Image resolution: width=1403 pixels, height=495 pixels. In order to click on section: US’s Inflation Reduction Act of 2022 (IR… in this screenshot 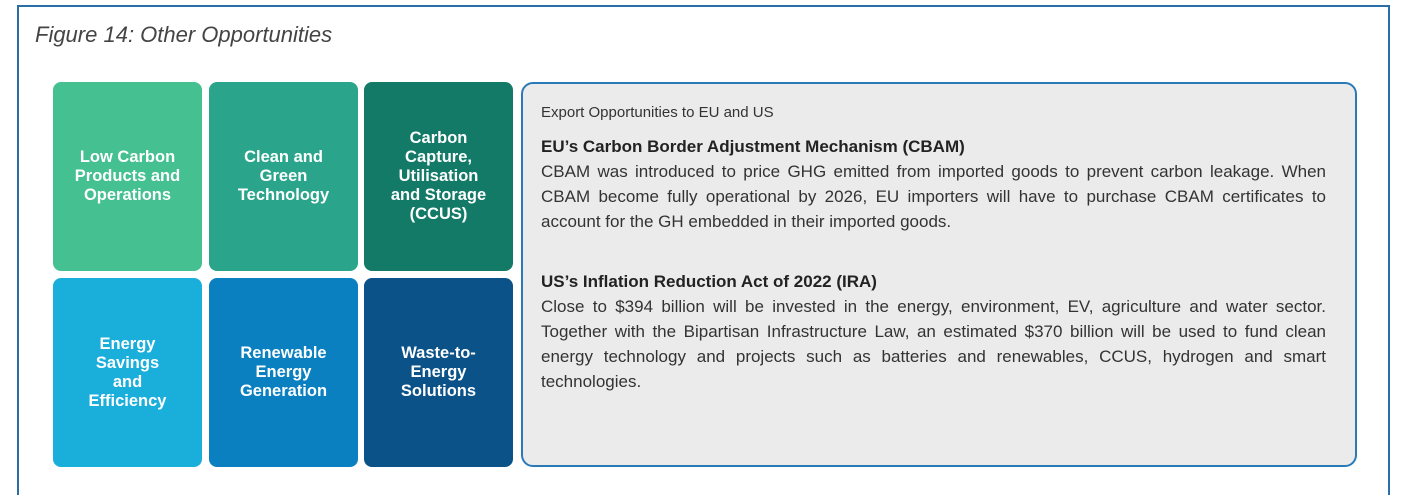, I will do `click(938, 332)`.